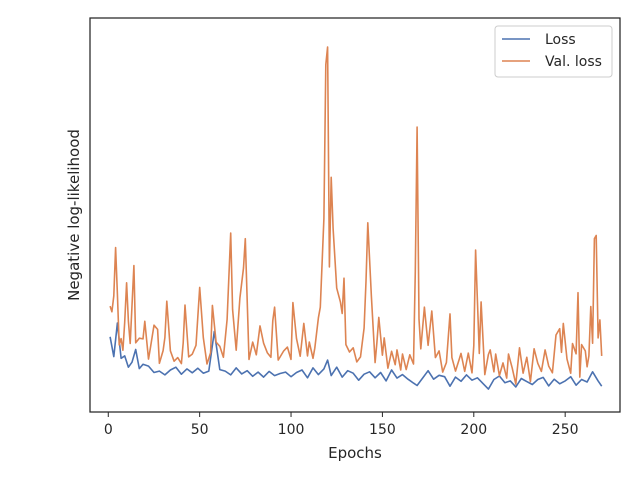 The width and height of the screenshot is (640, 480). I want to click on legend: Loss Val. loss, so click(553, 51).